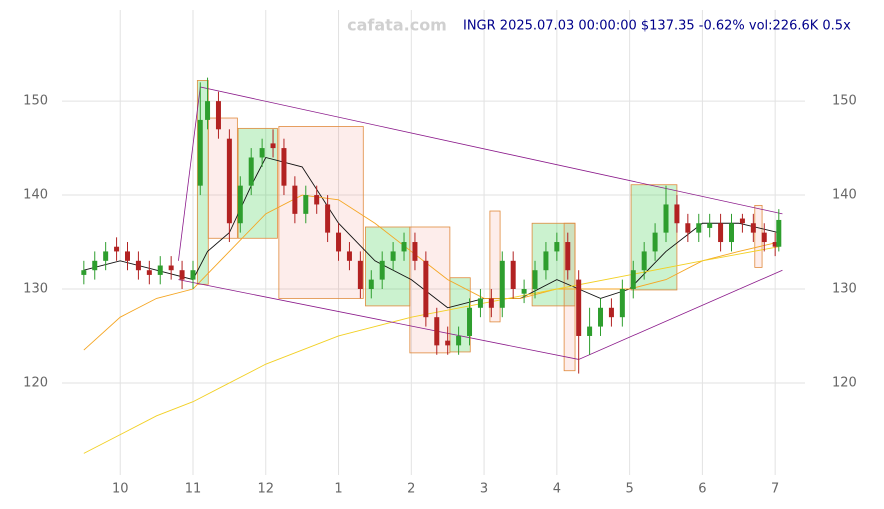  Describe the element at coordinates (557, 489) in the screenshot. I see `x-tick-label: 4` at that location.